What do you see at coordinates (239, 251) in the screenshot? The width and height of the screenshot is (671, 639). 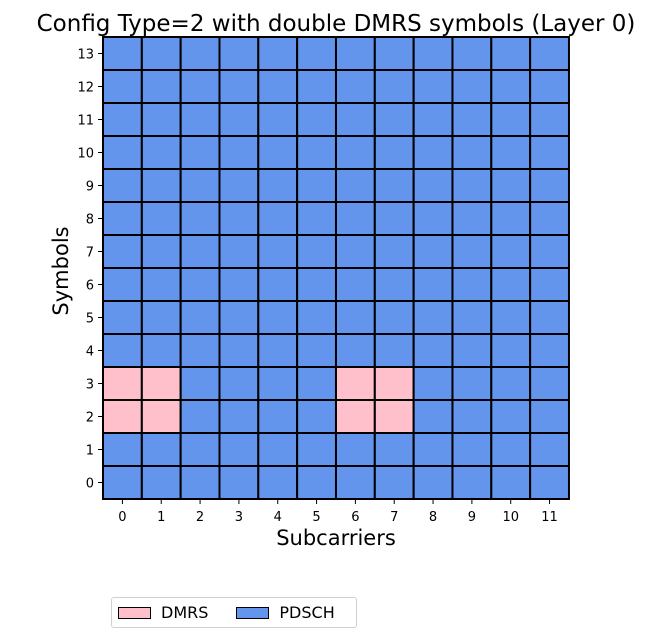 I see `pdsch-cell-sc3-sym7` at bounding box center [239, 251].